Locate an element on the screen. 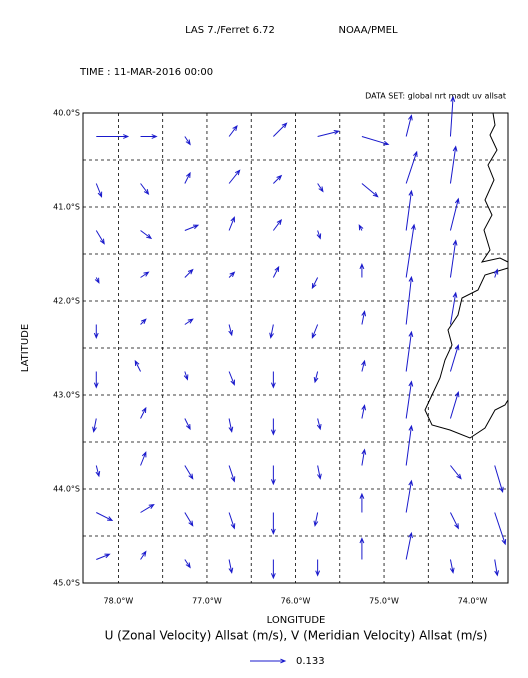  x-axis-label: LONGITUDE is located at coordinates (296, 620).